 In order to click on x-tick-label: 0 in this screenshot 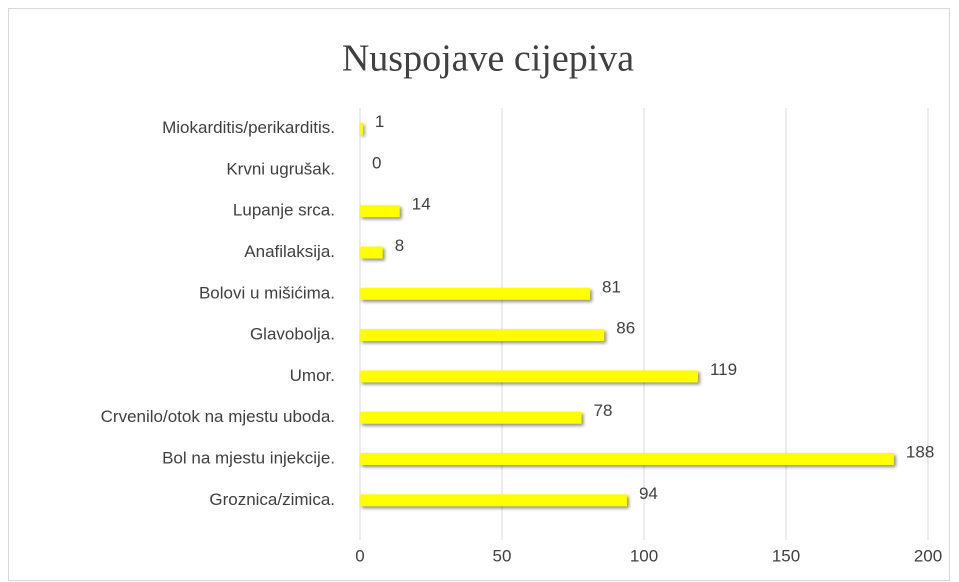, I will do `click(359, 555)`.